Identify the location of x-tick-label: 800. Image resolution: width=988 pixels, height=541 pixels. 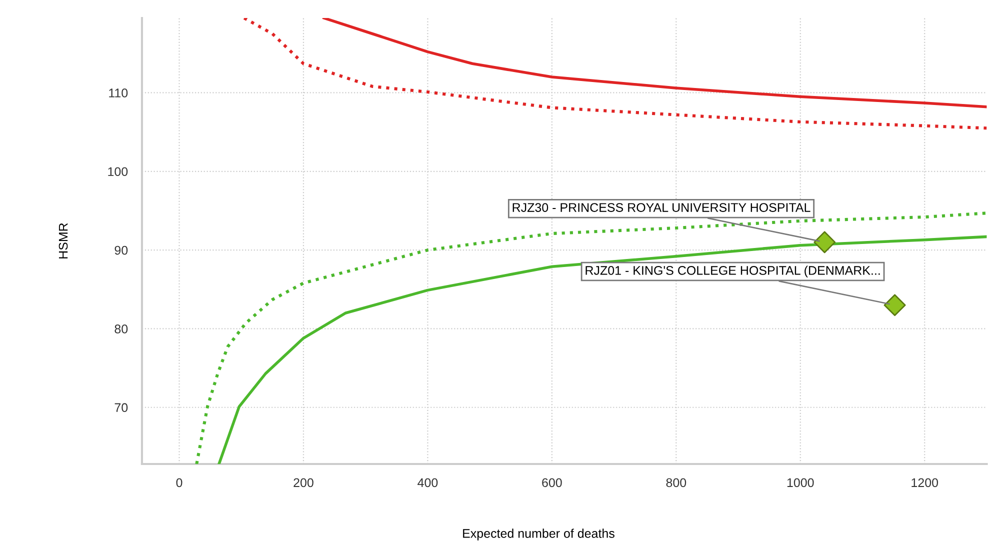
(676, 483).